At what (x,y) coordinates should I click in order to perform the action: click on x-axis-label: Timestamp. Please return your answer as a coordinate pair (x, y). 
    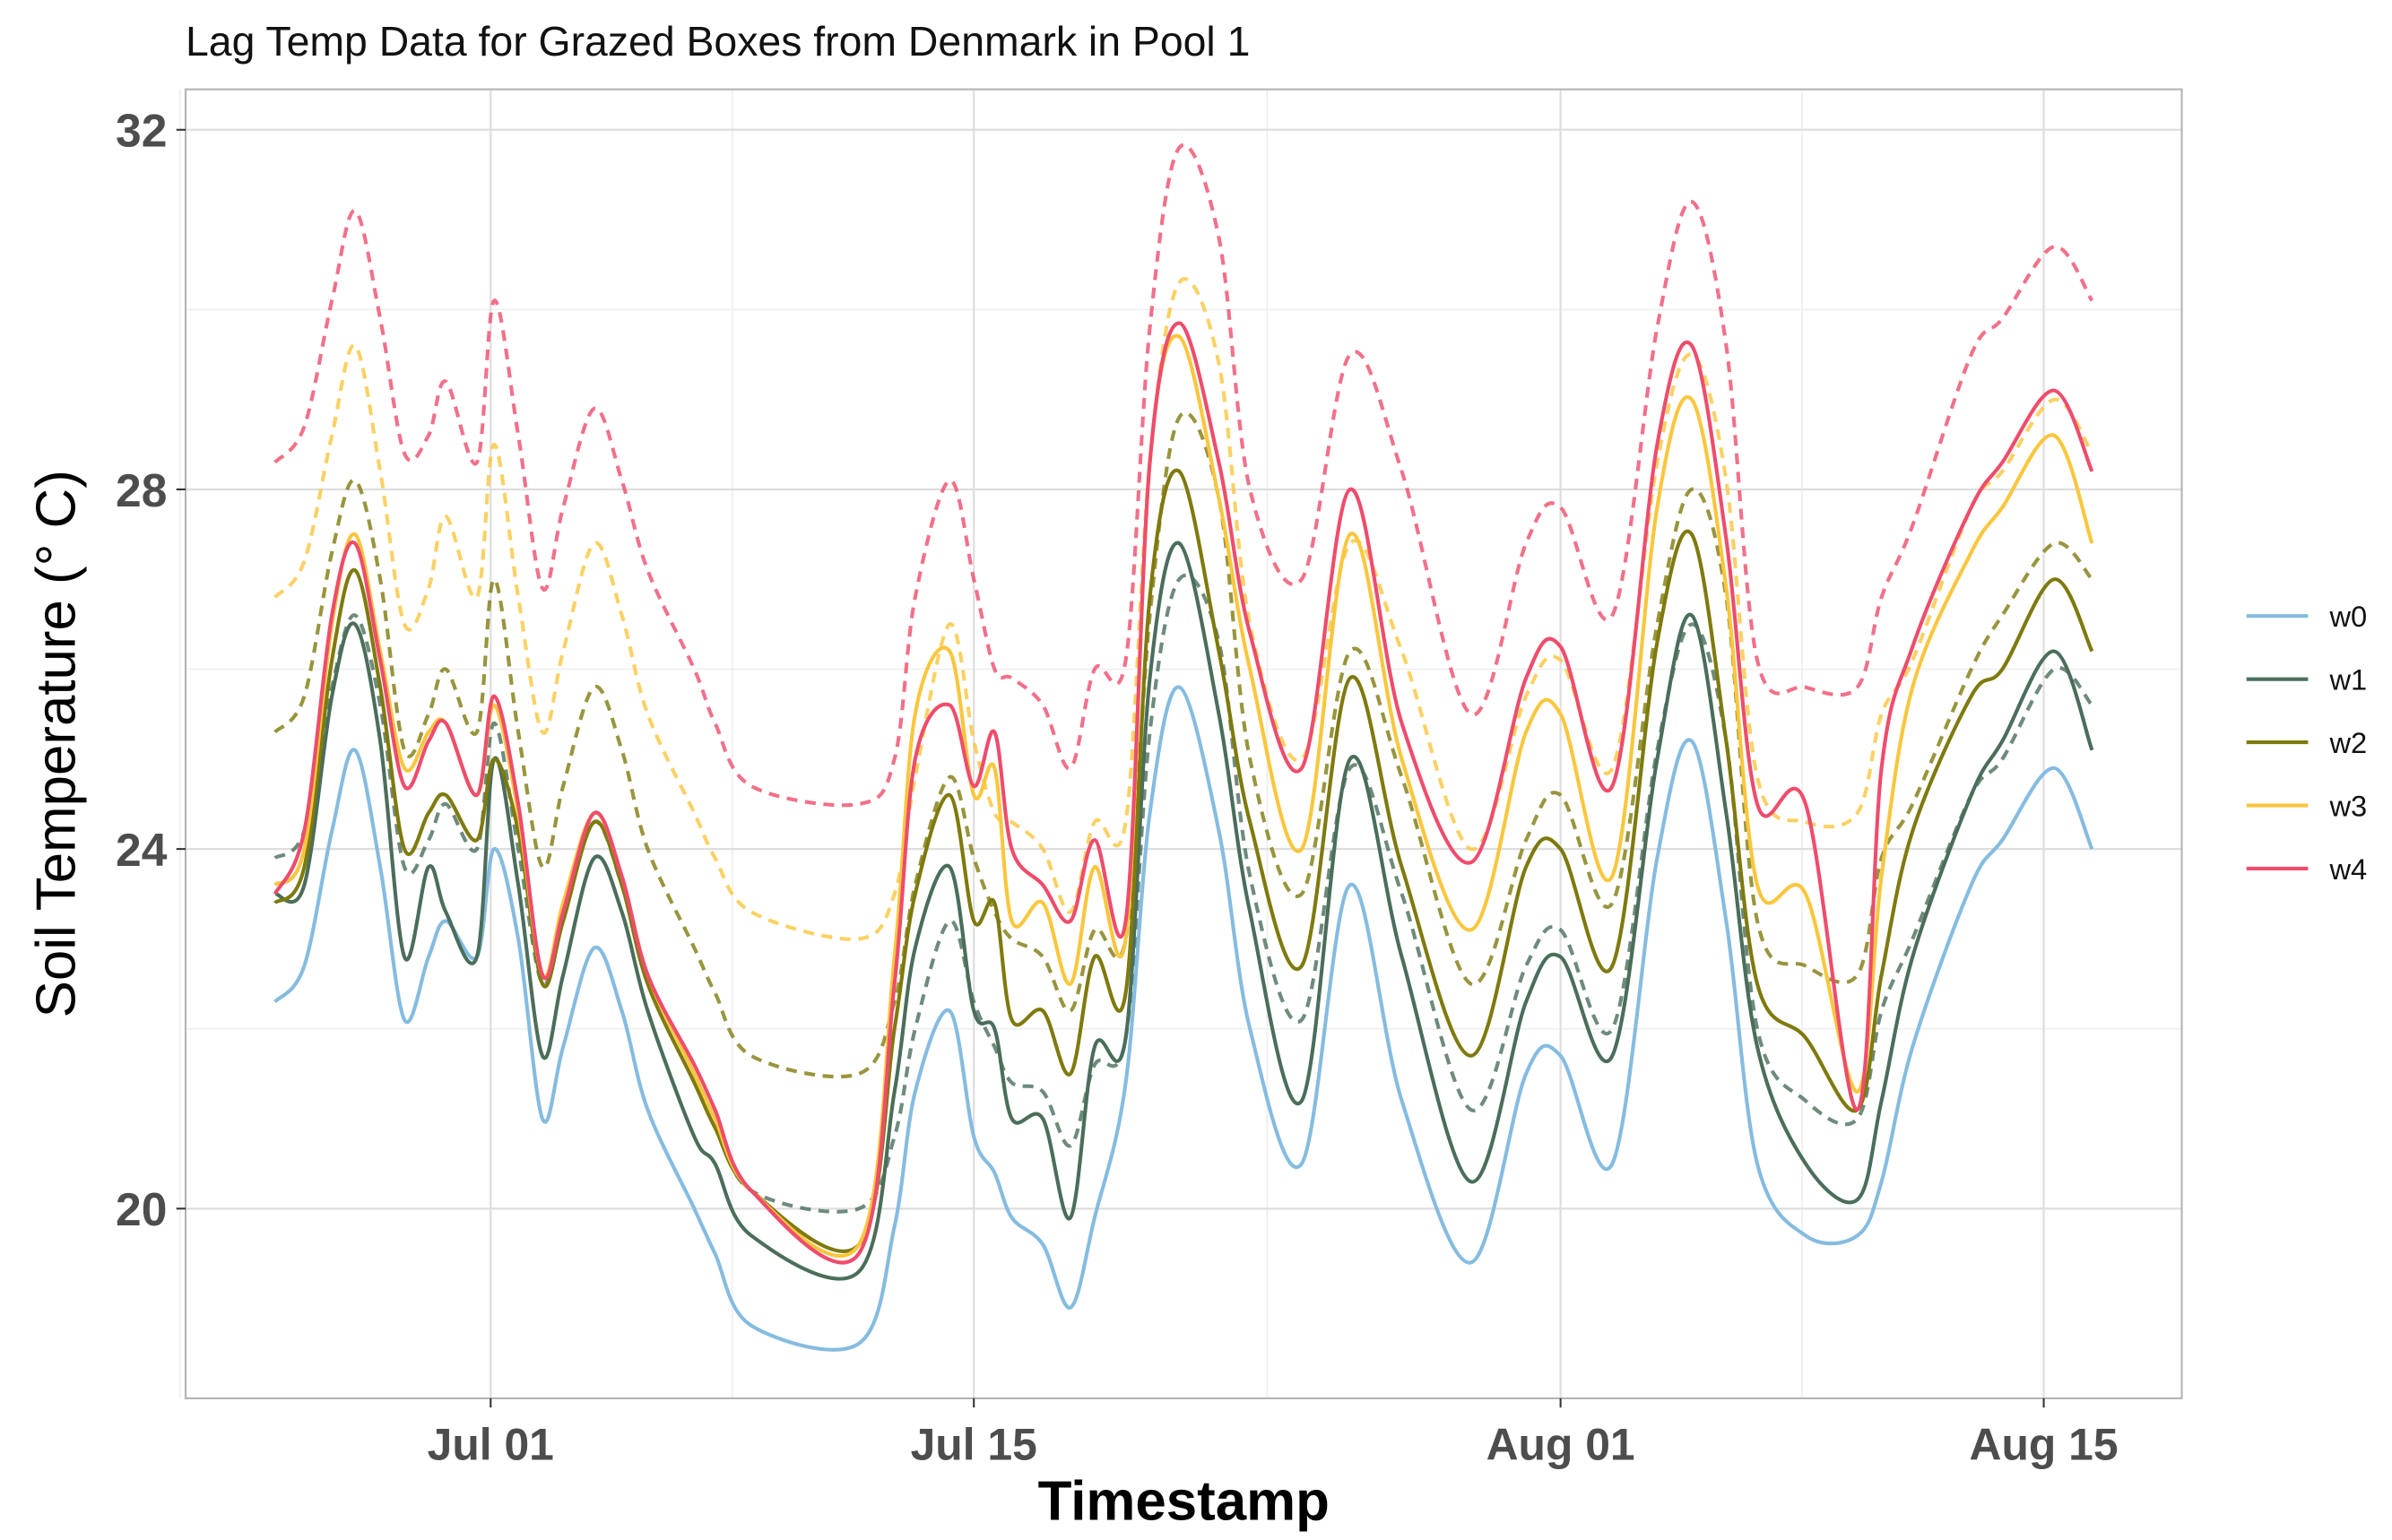
    Looking at the image, I should click on (1184, 1502).